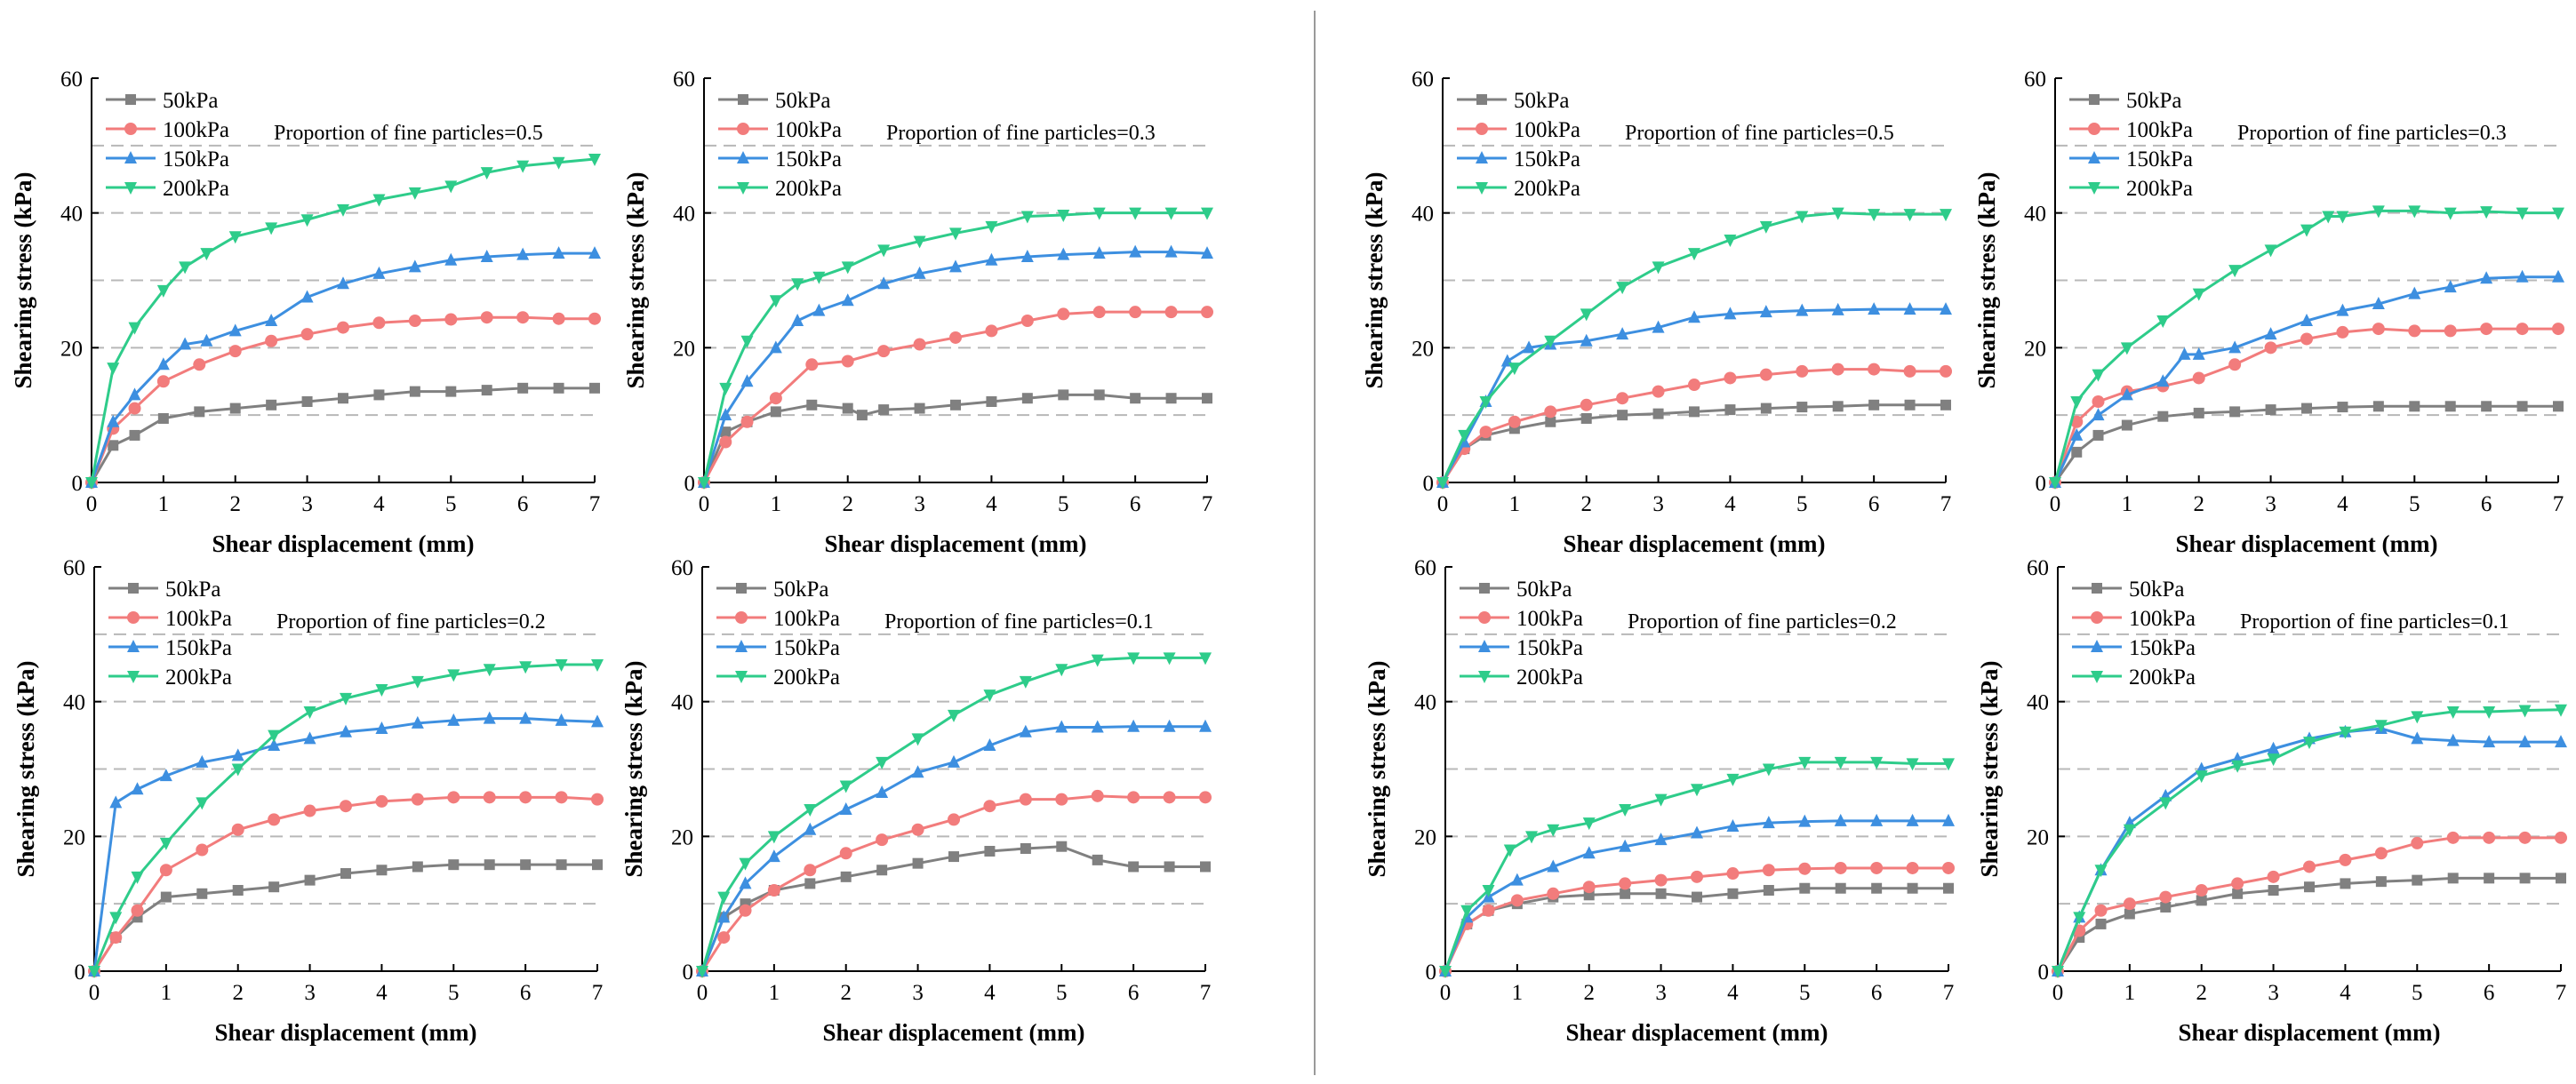 The image size is (2576, 1084). I want to click on legend-marker-100kPa-circle, so click(133, 618).